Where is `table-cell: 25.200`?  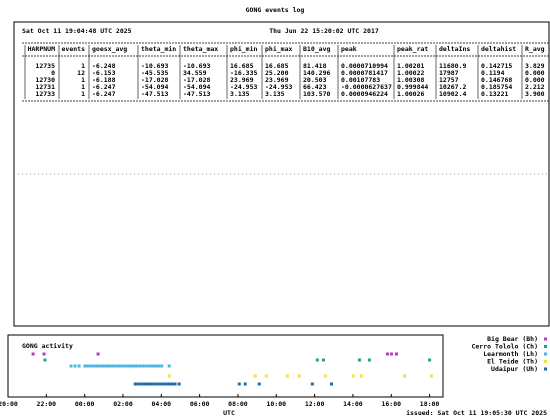
table-cell: 25.200 is located at coordinates (277, 73).